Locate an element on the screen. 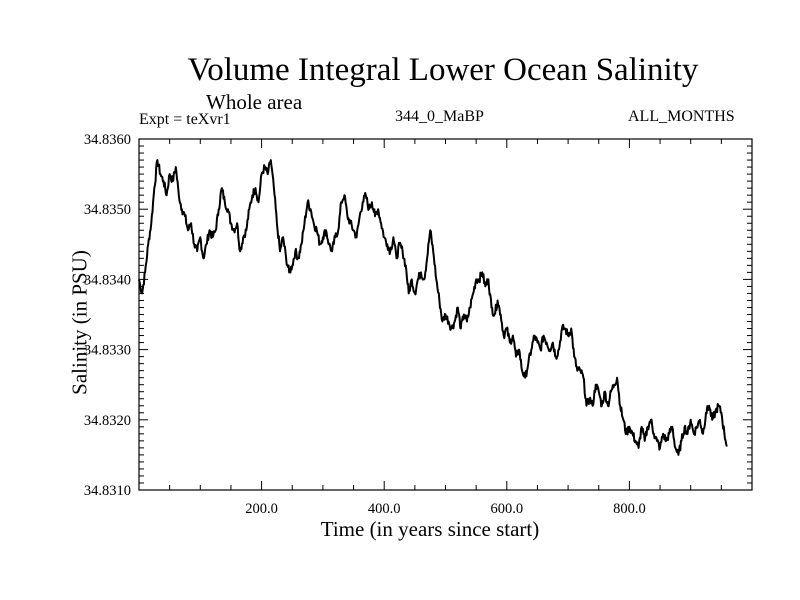 This screenshot has width=800, height=600. chart-subtitle: Whole area is located at coordinates (254, 102).